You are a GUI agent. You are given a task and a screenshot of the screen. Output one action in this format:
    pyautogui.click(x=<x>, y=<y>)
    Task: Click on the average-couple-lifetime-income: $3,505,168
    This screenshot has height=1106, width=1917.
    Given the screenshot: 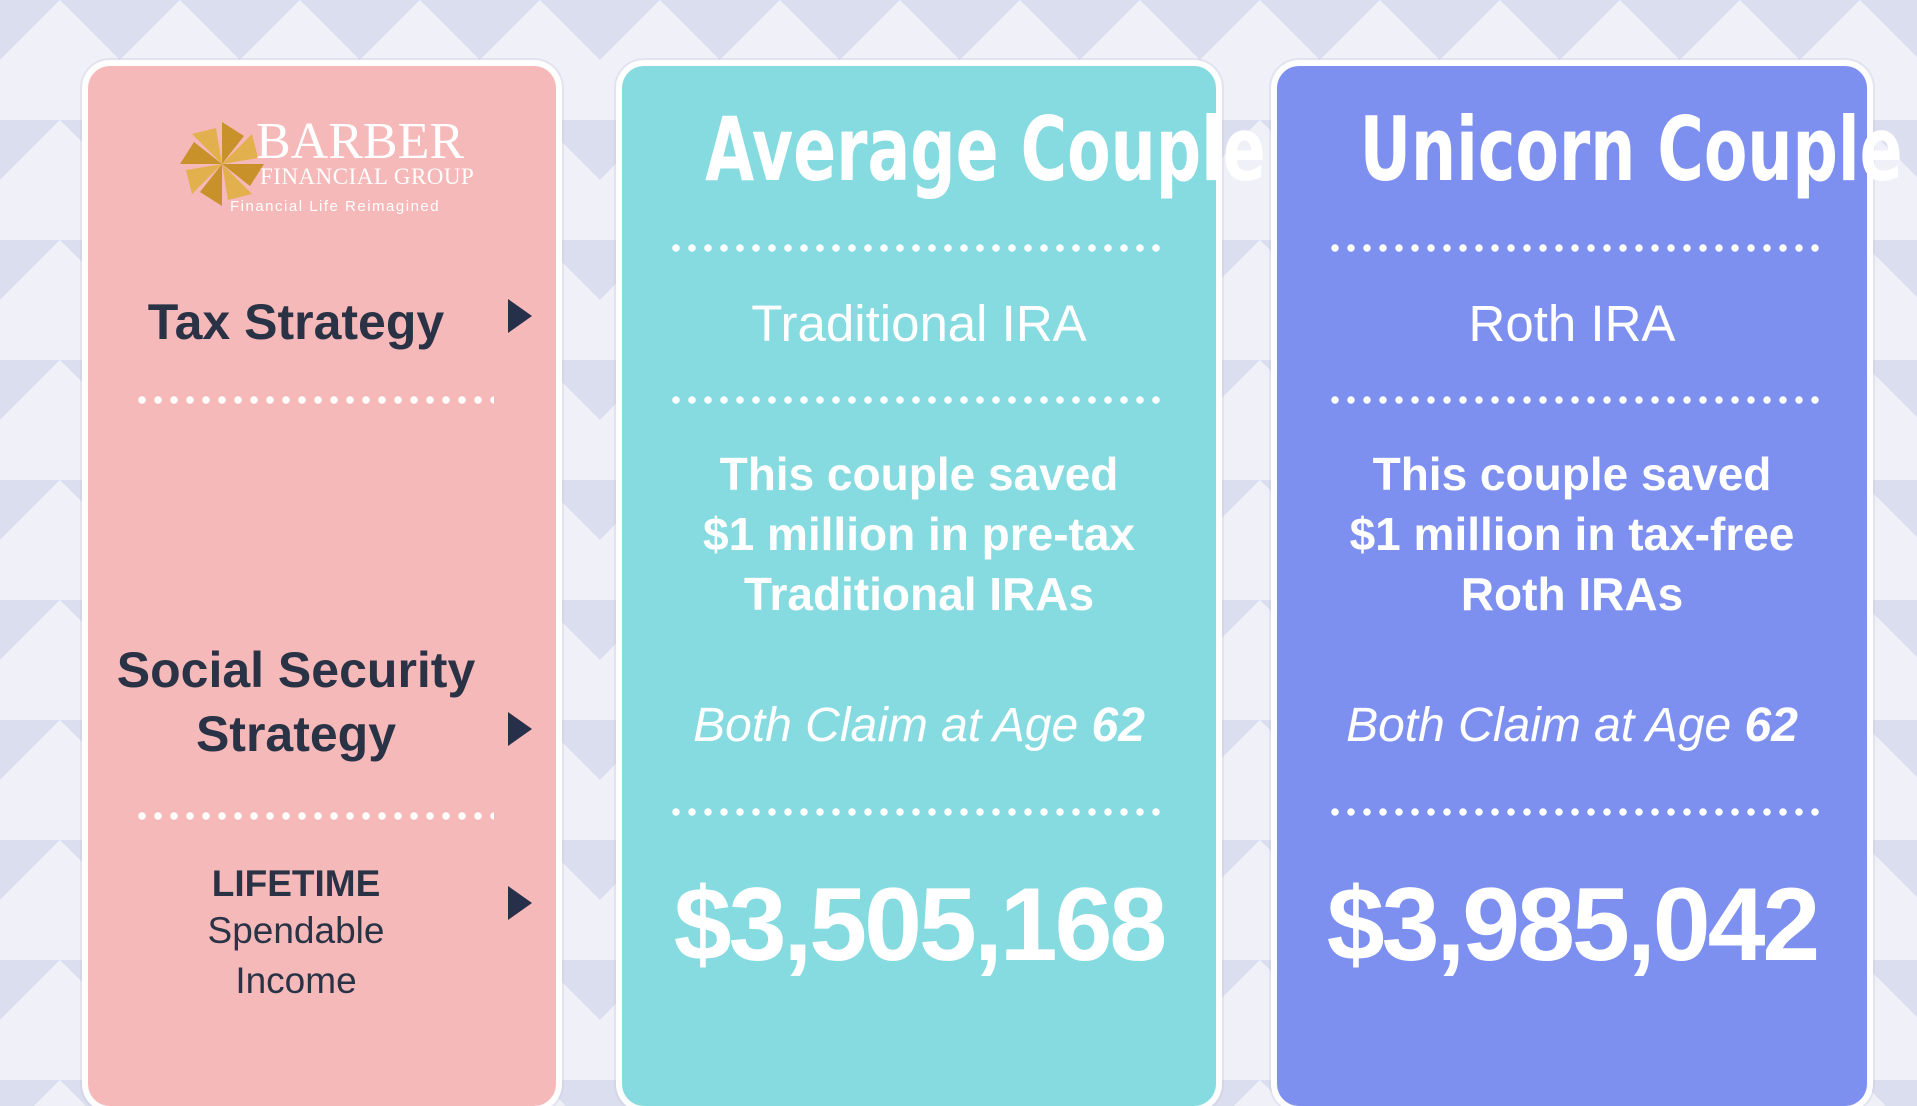 What is the action you would take?
    pyautogui.click(x=920, y=925)
    